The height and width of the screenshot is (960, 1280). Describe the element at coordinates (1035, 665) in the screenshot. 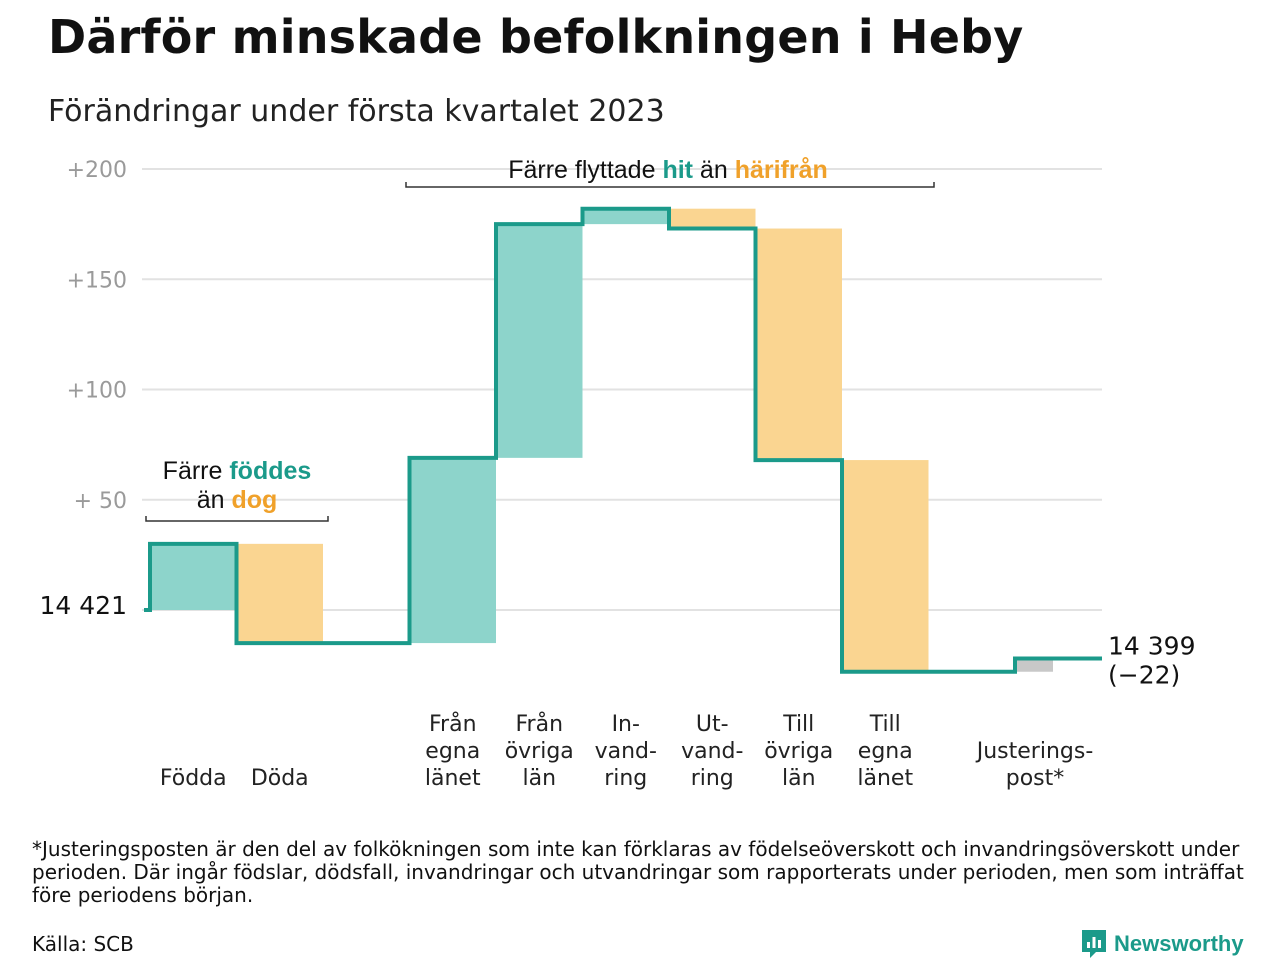

I see `bar-justeringspost` at that location.